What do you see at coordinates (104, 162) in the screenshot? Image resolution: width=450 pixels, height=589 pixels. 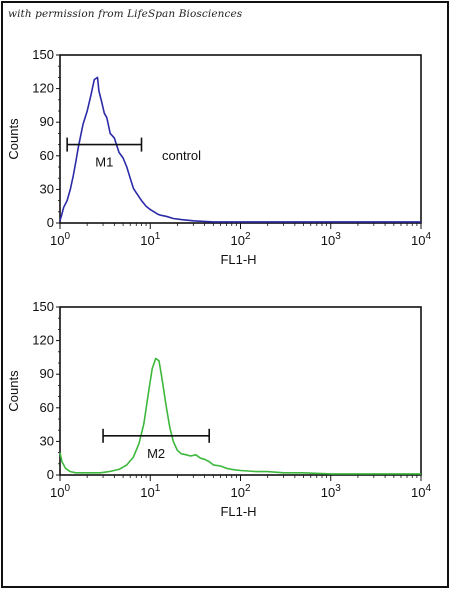 I see `gate-label: M1` at bounding box center [104, 162].